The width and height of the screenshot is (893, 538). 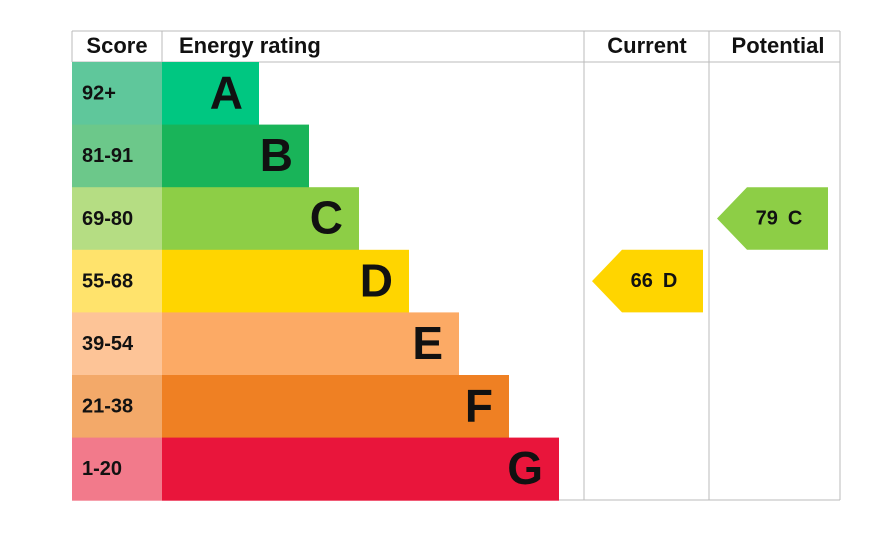 I want to click on band-letter: D, so click(x=376, y=280).